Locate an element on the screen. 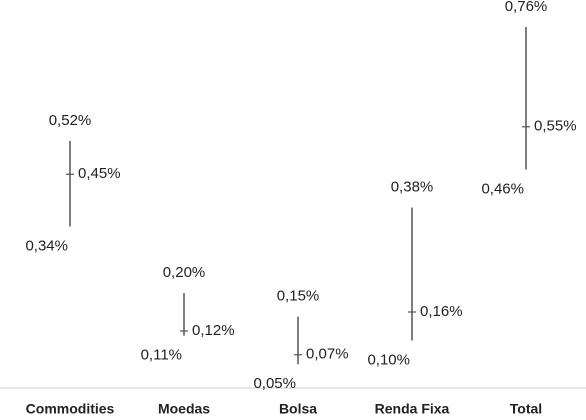  mid-label: 0,16% is located at coordinates (441, 311).